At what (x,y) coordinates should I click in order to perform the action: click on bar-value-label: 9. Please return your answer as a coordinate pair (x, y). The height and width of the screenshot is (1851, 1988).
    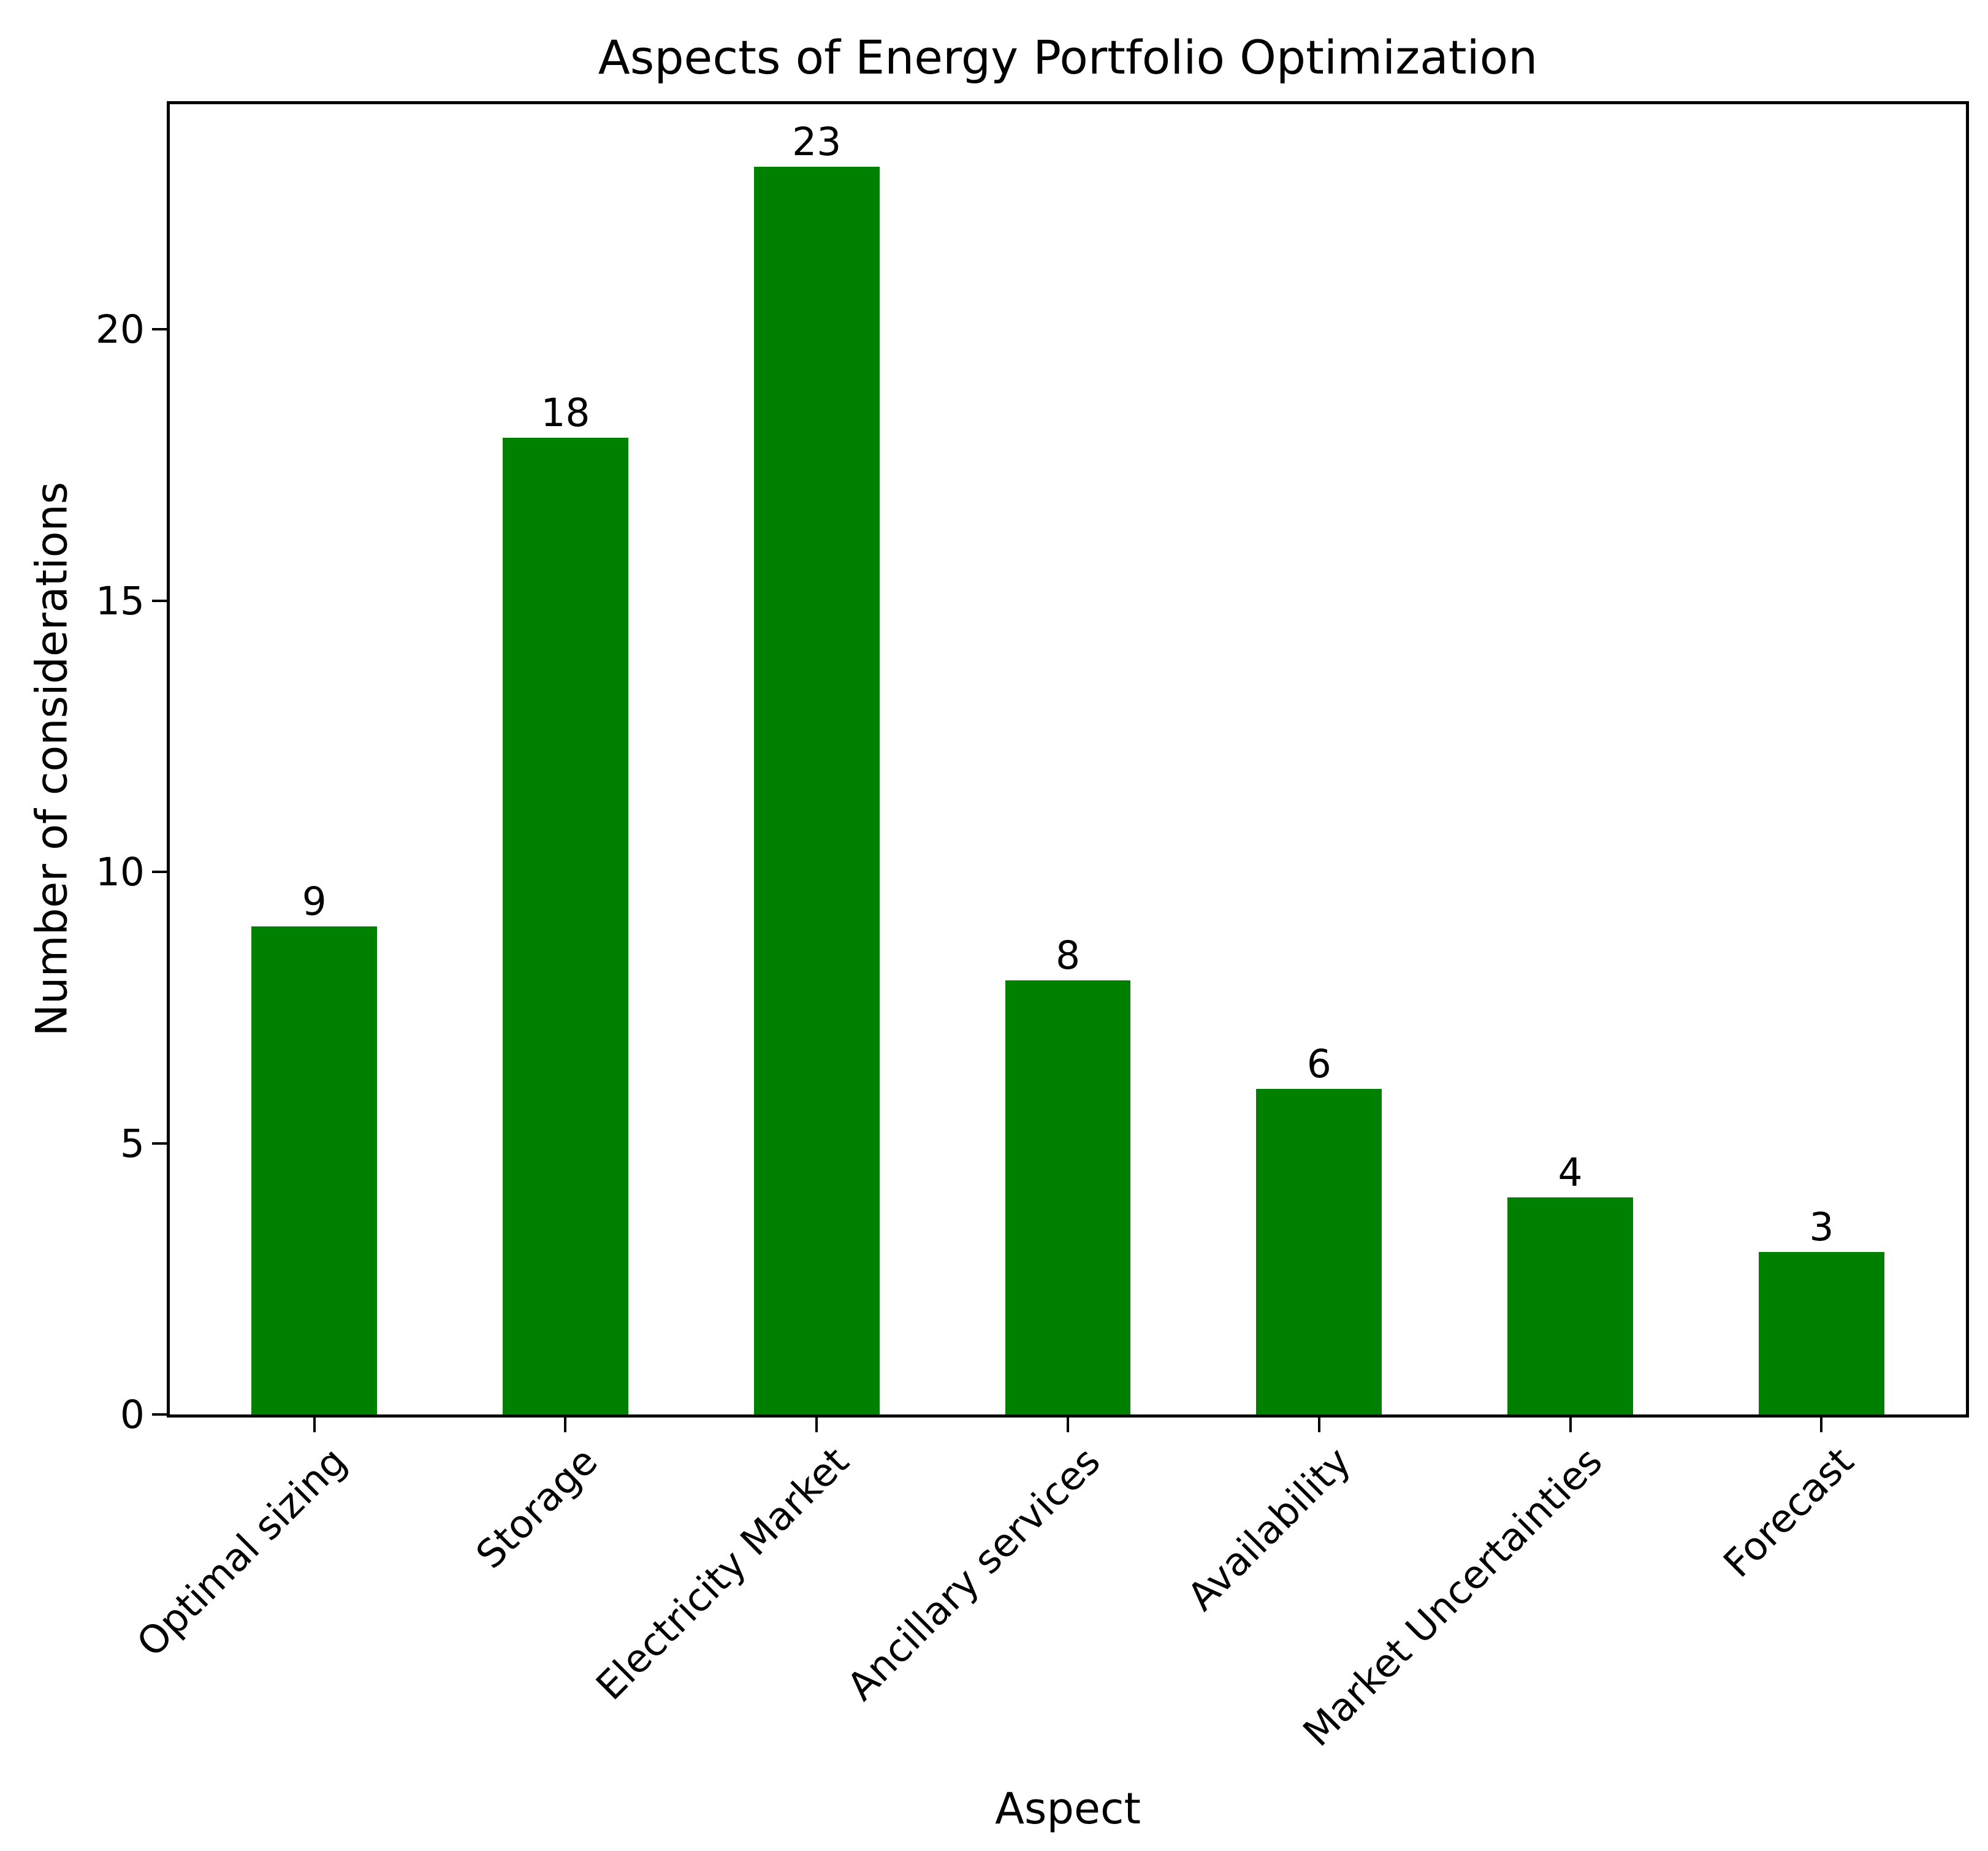
    Looking at the image, I should click on (314, 901).